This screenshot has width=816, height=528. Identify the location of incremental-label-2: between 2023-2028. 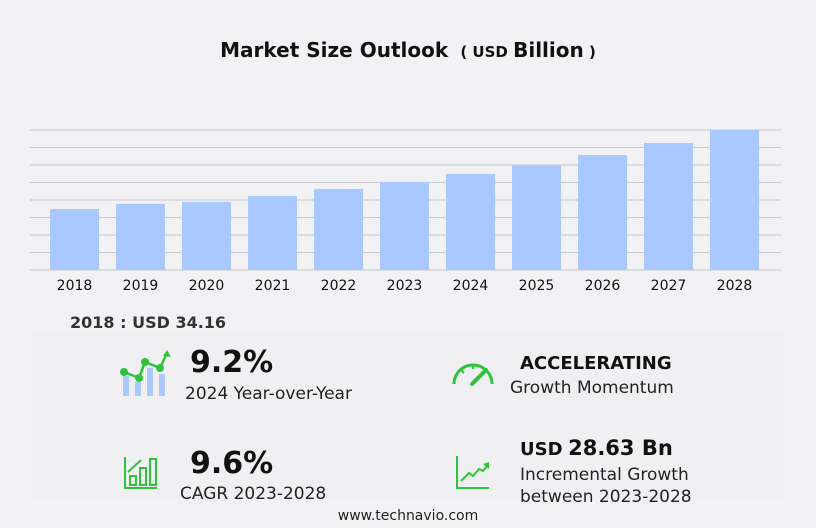
(606, 497).